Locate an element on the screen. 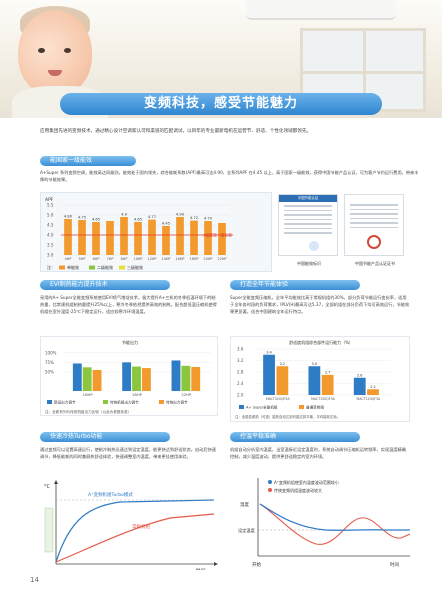 This screenshot has height=600, width=442. apf-y-tick: 5.5 is located at coordinates (50, 205).